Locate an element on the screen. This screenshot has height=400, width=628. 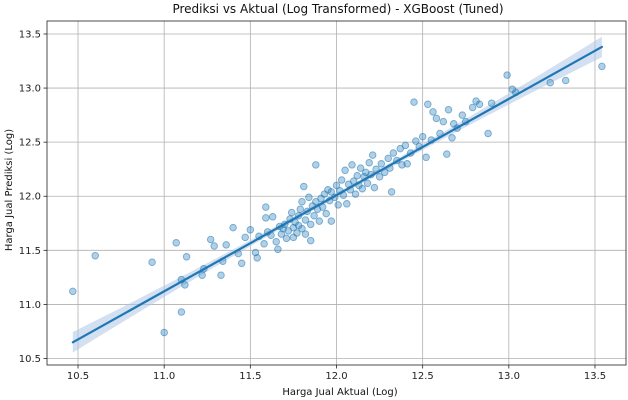
y-tick-label: 12.5 is located at coordinates (30, 143).